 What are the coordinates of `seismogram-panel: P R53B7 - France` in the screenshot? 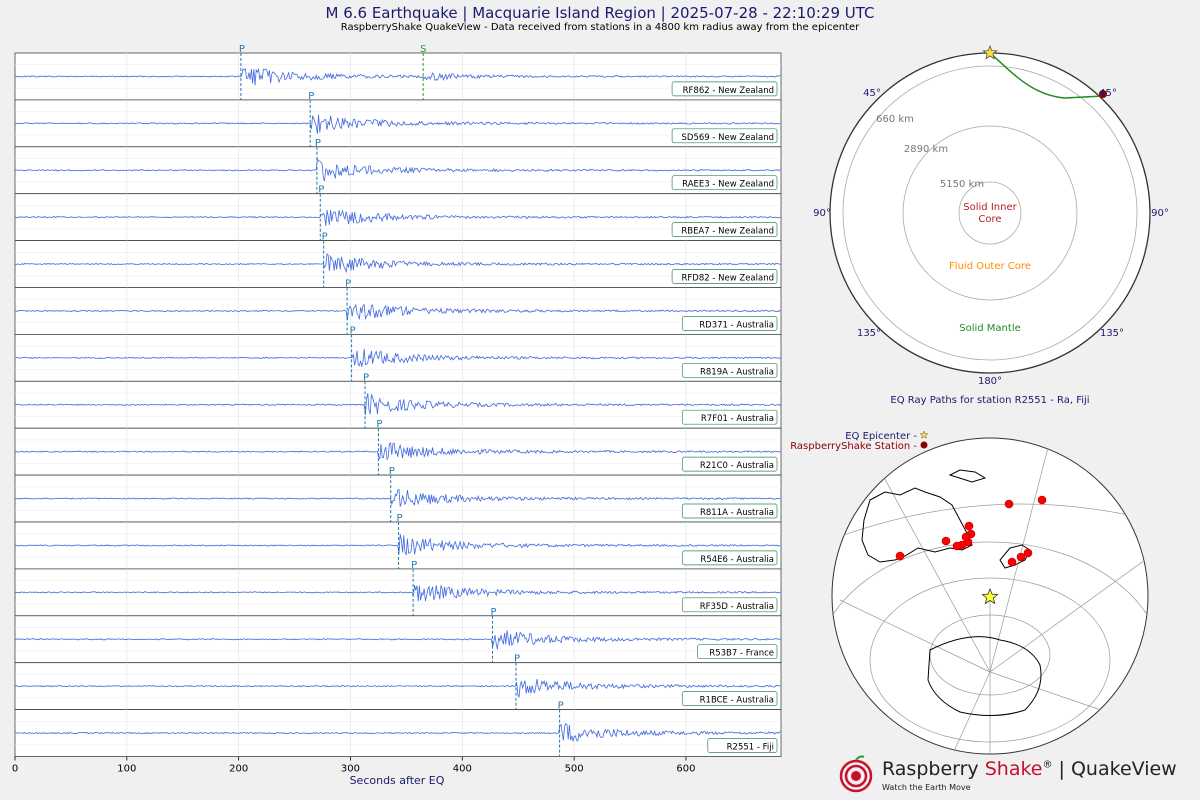 It's located at (398, 635).